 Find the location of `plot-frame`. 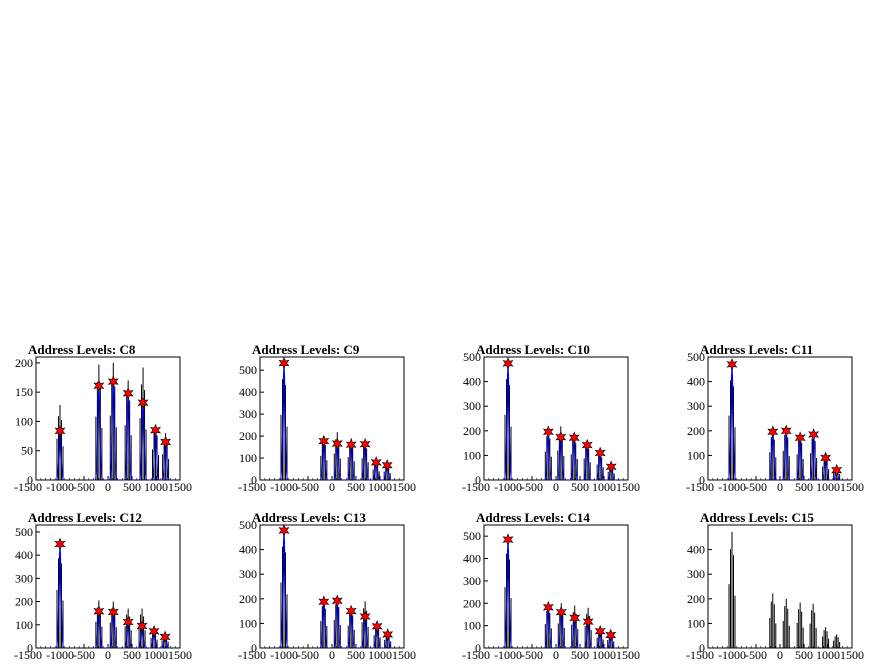

plot-frame is located at coordinates (780, 586).